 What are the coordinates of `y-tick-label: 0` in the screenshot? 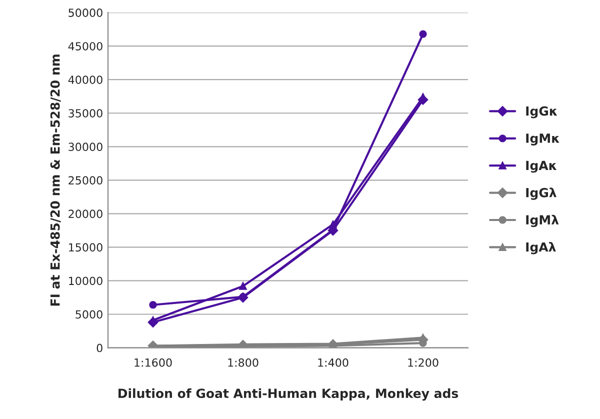 It's located at (99, 348).